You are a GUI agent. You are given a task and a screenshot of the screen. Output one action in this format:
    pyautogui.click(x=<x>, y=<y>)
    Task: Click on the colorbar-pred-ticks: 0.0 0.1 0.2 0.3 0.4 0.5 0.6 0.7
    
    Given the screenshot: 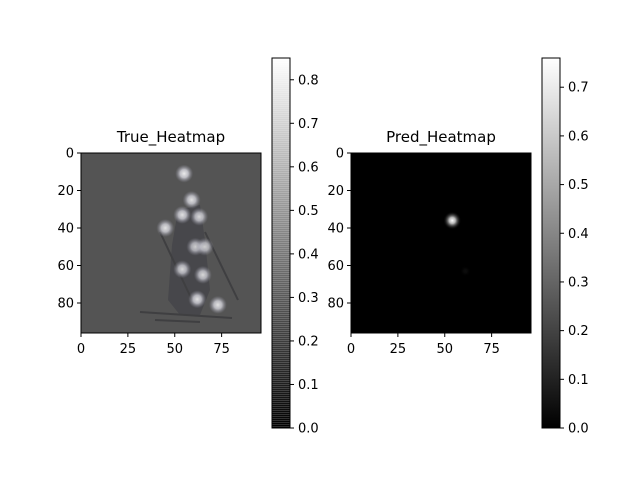 What is the action you would take?
    pyautogui.click(x=574, y=259)
    